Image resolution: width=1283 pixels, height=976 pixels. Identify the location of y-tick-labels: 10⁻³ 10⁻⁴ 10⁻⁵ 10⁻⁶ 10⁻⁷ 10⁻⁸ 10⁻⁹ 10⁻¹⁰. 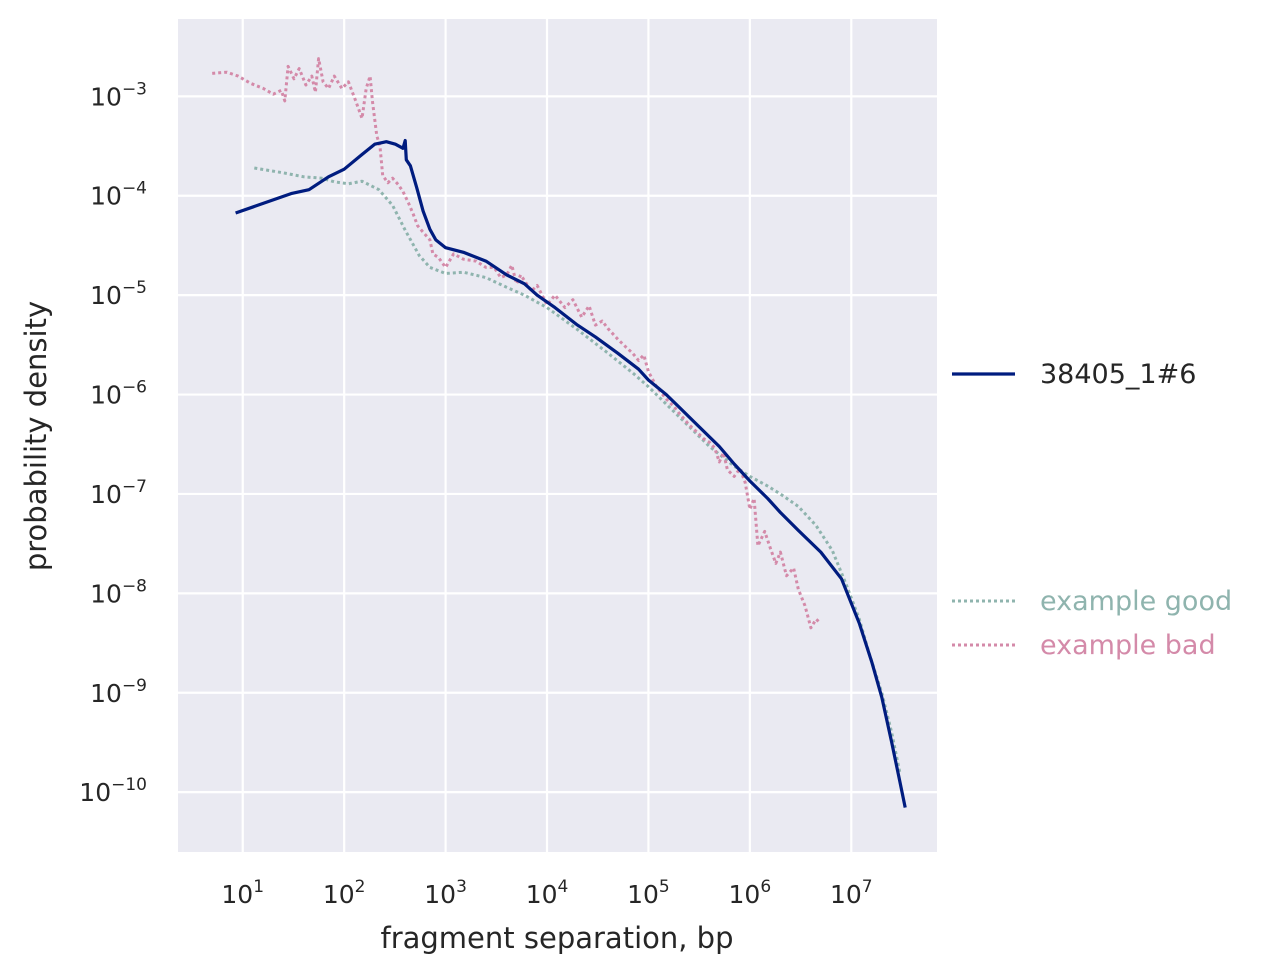
(113, 443).